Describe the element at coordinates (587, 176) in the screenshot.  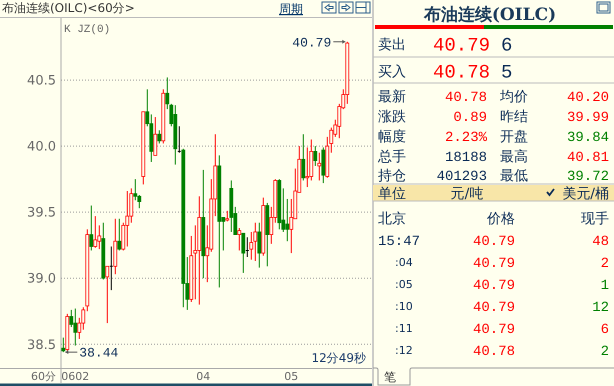
I see `text: 39.72` at that location.